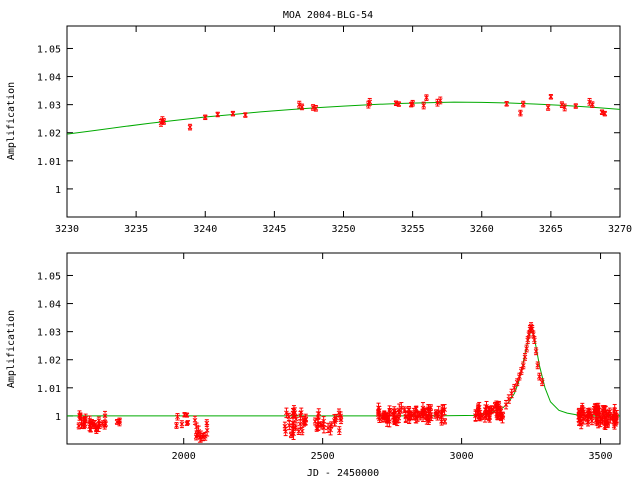 Image resolution: width=640 pixels, height=480 pixels. What do you see at coordinates (462, 456) in the screenshot?
I see `bottom-x-tick-label: 3000` at bounding box center [462, 456].